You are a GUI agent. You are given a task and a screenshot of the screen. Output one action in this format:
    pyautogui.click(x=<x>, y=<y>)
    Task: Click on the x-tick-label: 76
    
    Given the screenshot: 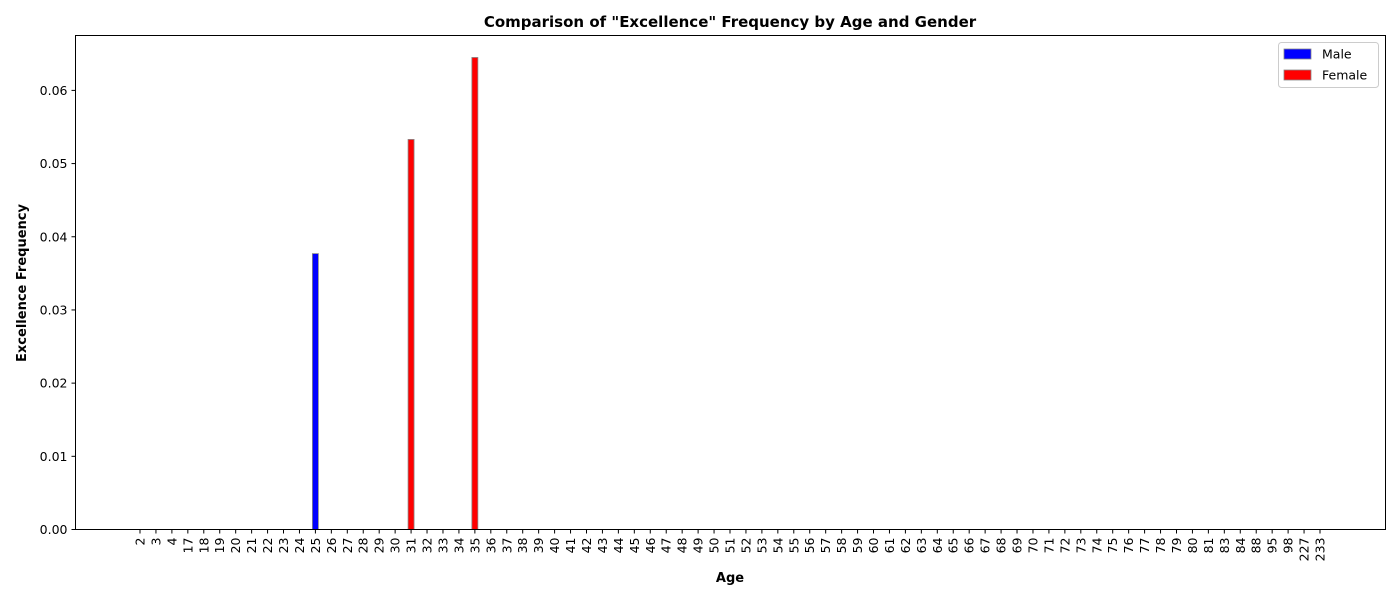 What is the action you would take?
    pyautogui.click(x=1128, y=545)
    